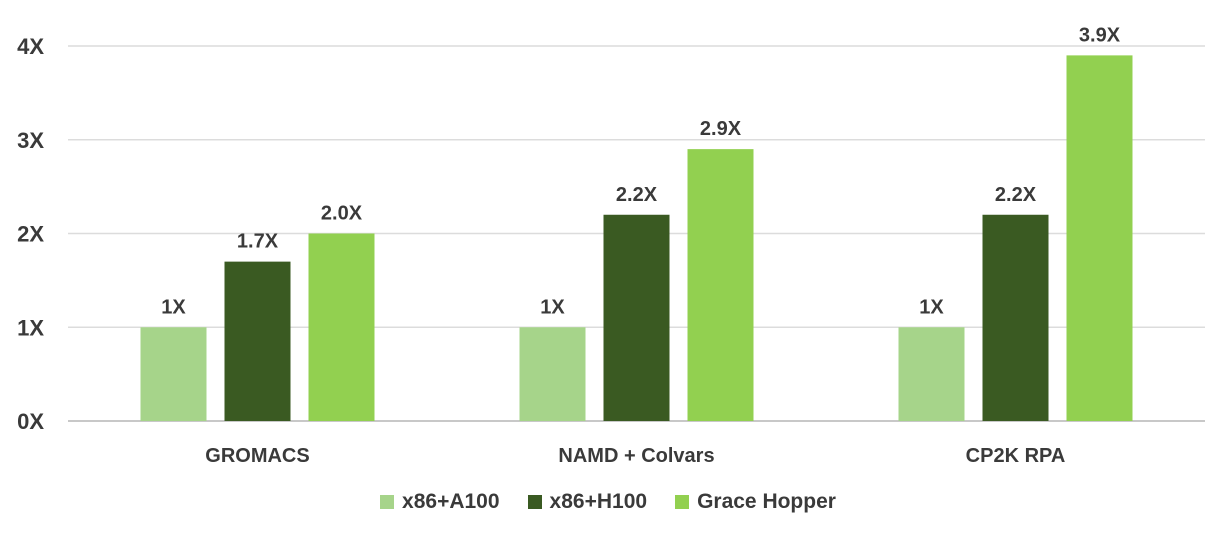  I want to click on legend-label-a100: x86+A100, so click(451, 501).